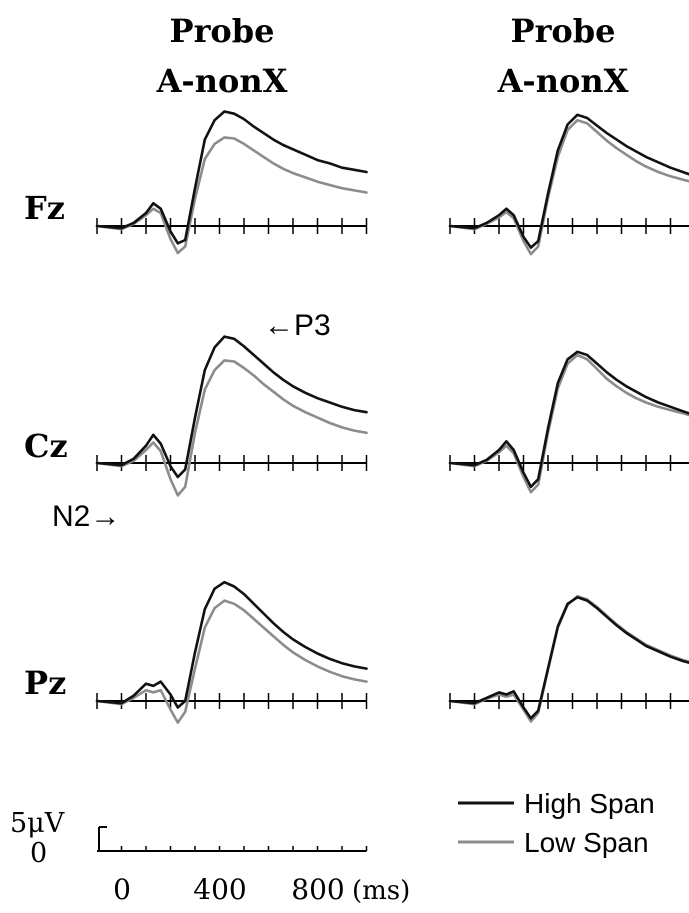 The height and width of the screenshot is (913, 689). I want to click on high-span-waveform-pz-right, so click(568, 657).